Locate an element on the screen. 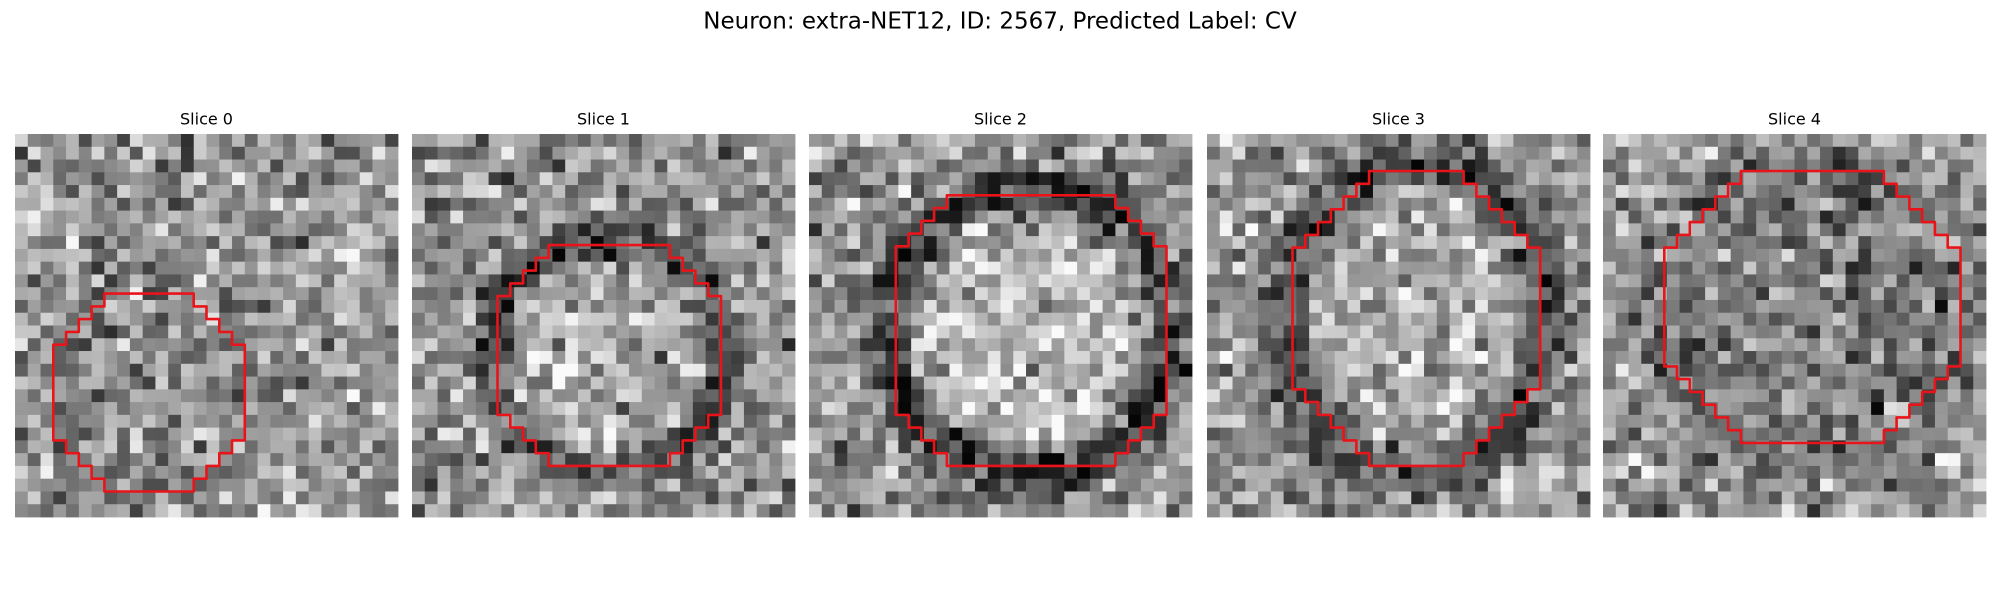 The height and width of the screenshot is (600, 2000). contour is located at coordinates (1416, 318).